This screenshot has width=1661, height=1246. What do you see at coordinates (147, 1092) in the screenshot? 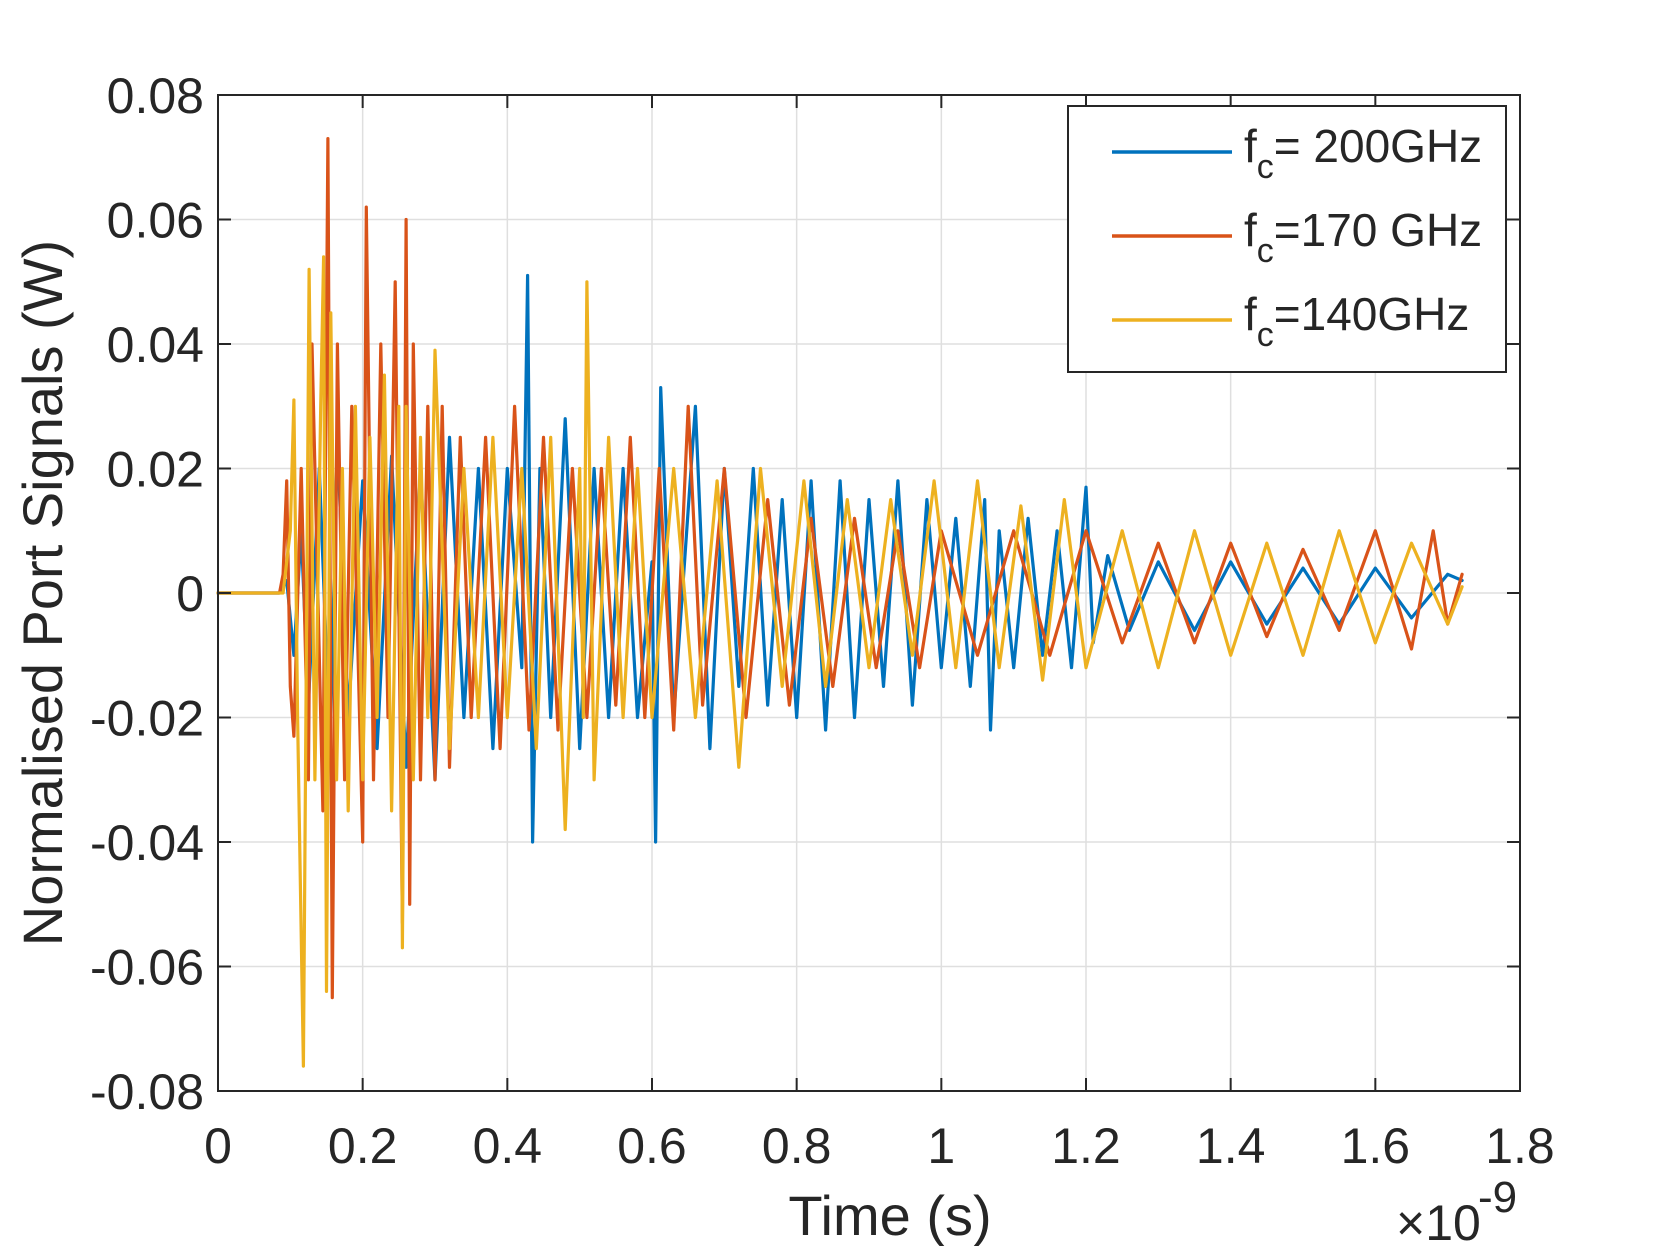
I see `y-tick-label: -0.08` at bounding box center [147, 1092].